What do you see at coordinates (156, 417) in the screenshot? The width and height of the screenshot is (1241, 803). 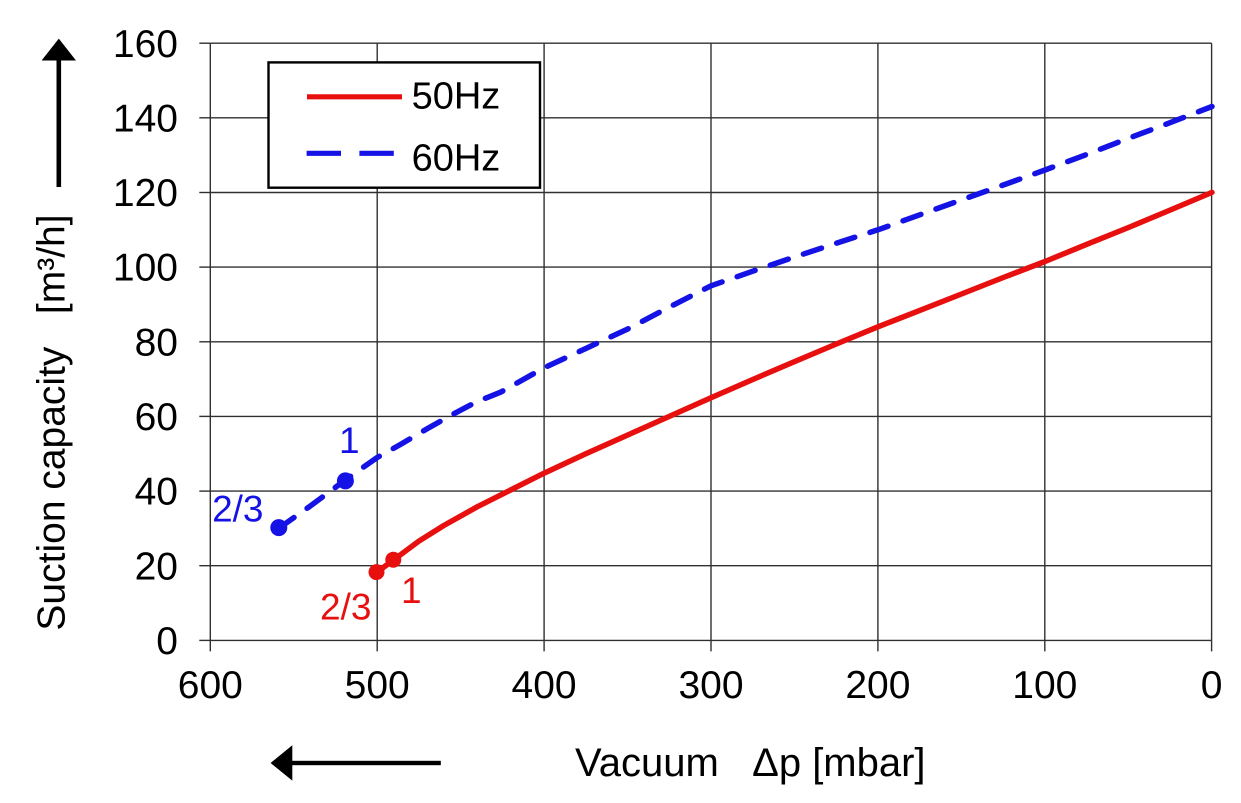 I see `svg-text: 60` at bounding box center [156, 417].